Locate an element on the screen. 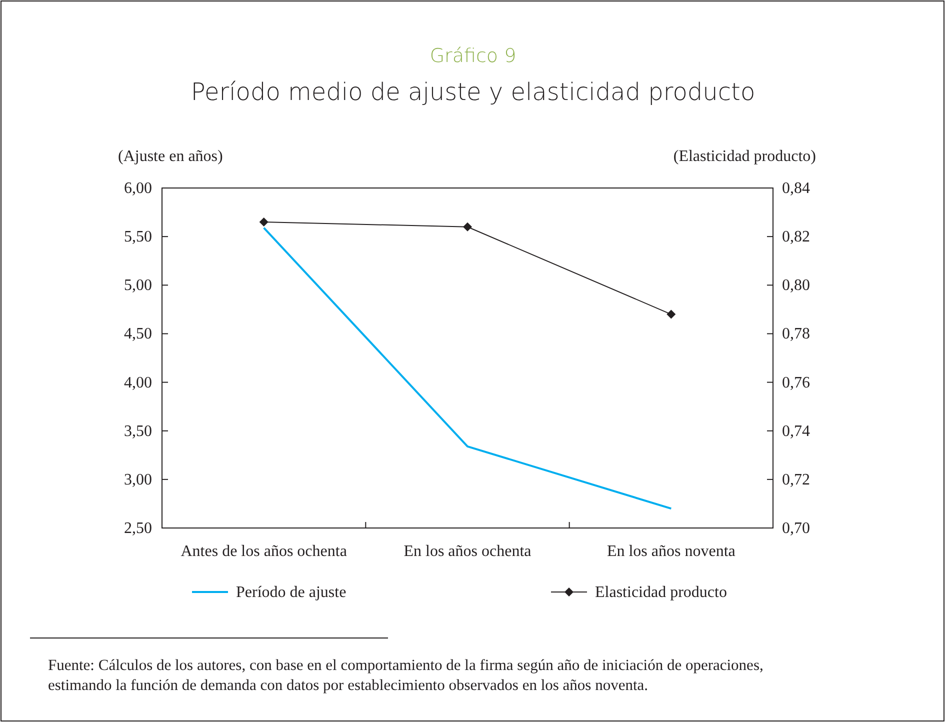 This screenshot has width=946, height=723. y-tick-label: 2,50 is located at coordinates (138, 528).